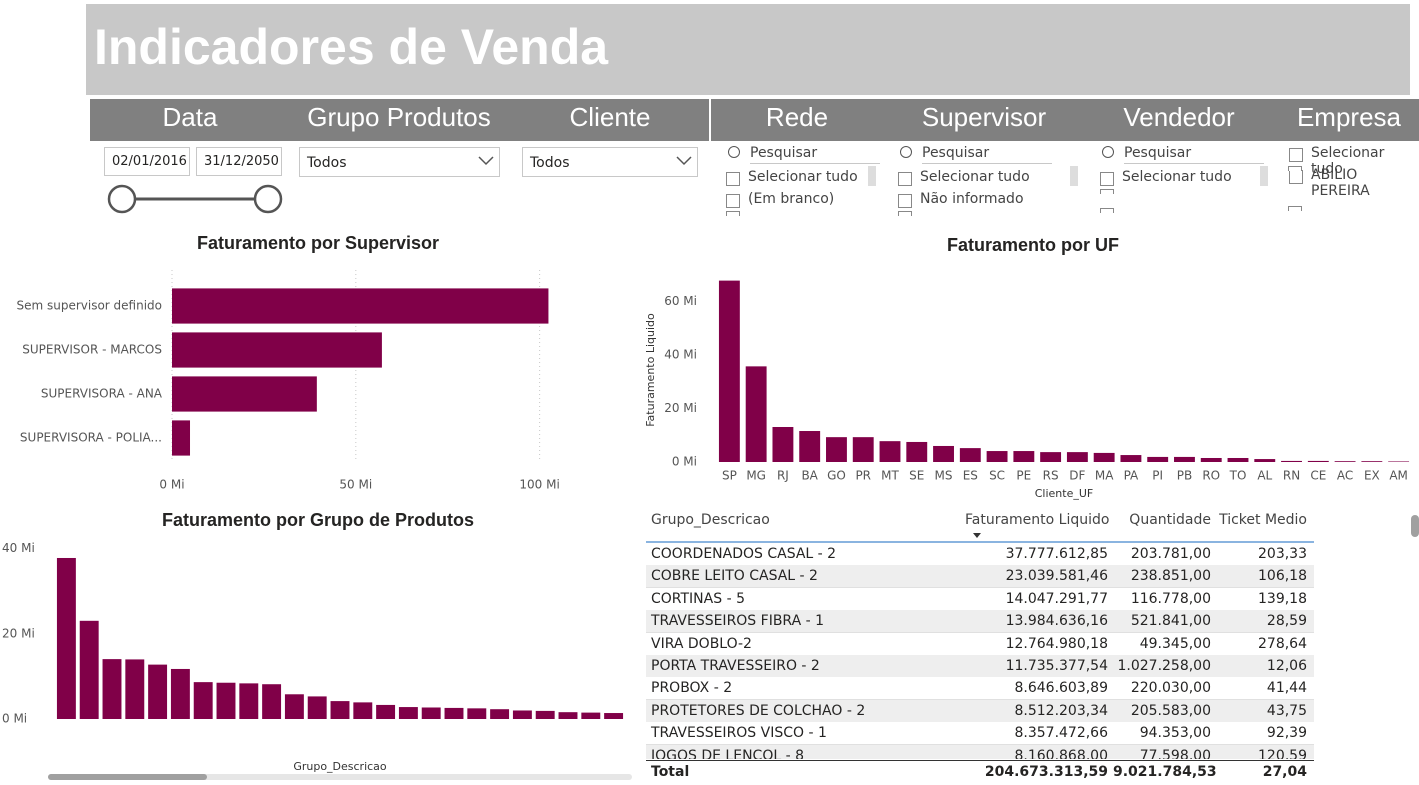 The height and width of the screenshot is (785, 1419). I want to click on y-tick-label: 20 Mi, so click(680, 408).